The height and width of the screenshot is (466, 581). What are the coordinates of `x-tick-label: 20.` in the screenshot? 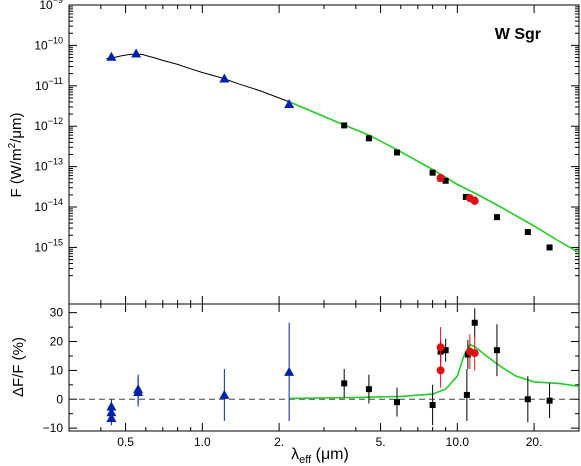 It's located at (534, 442).